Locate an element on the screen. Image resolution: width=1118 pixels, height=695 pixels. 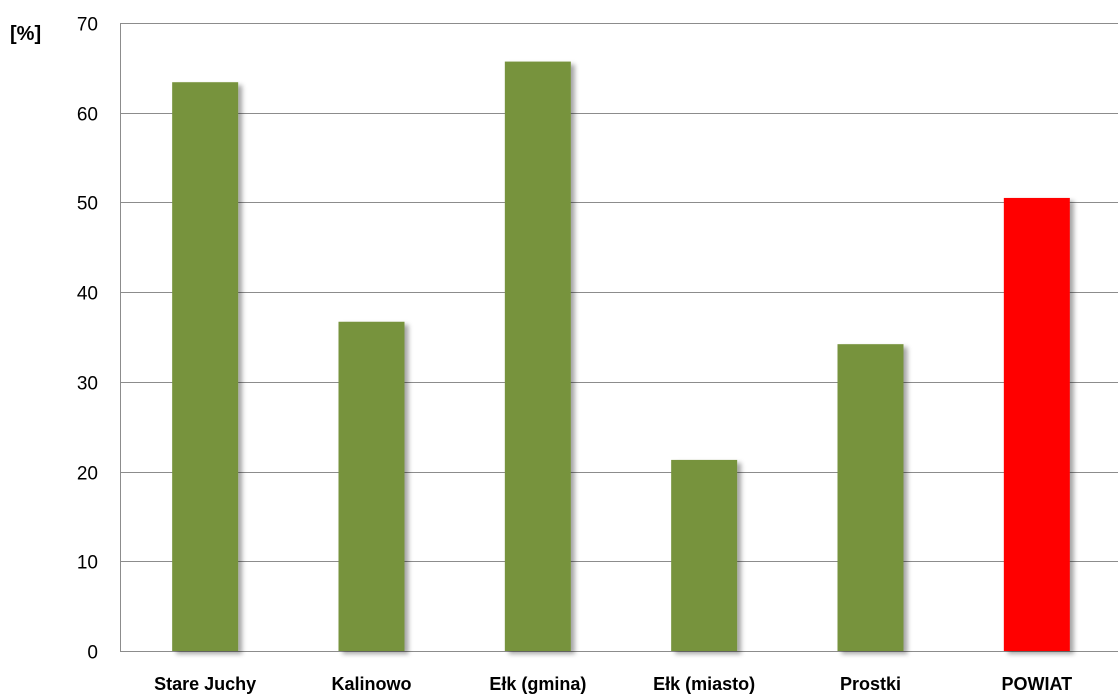
x-tick-label: Ełk (gmina) is located at coordinates (537, 684).